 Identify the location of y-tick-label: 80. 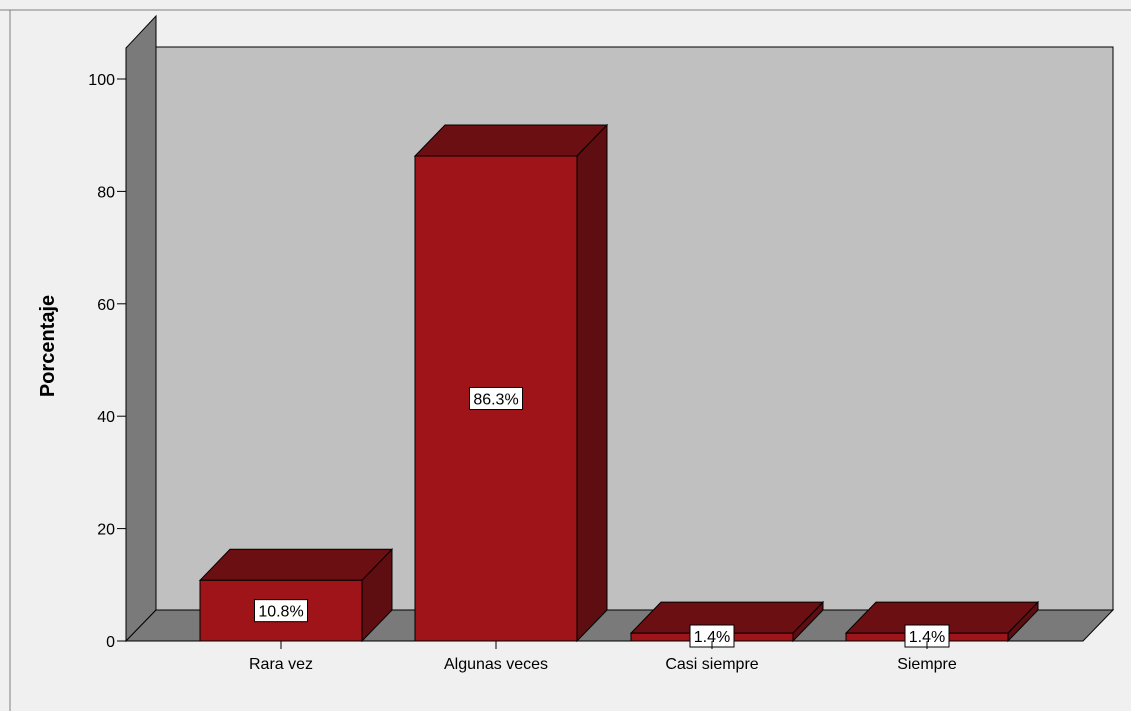
(106, 192).